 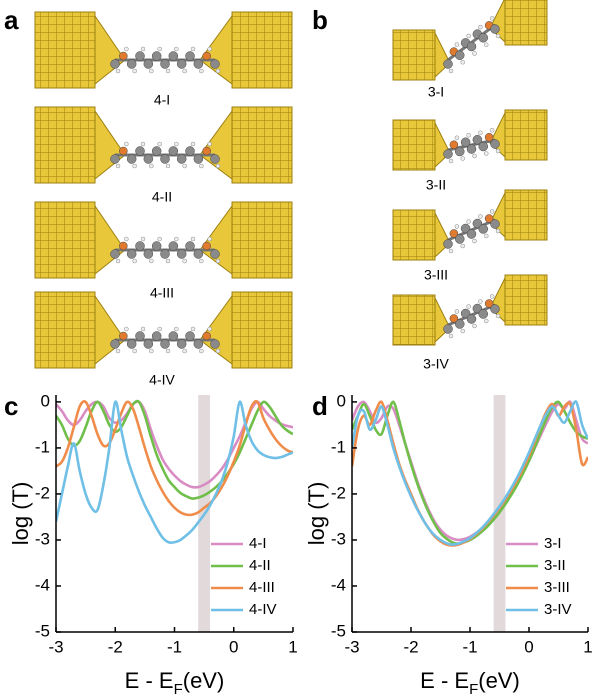 What do you see at coordinates (444, 680) in the screenshot?
I see `x-axis-label-part: E - E` at bounding box center [444, 680].